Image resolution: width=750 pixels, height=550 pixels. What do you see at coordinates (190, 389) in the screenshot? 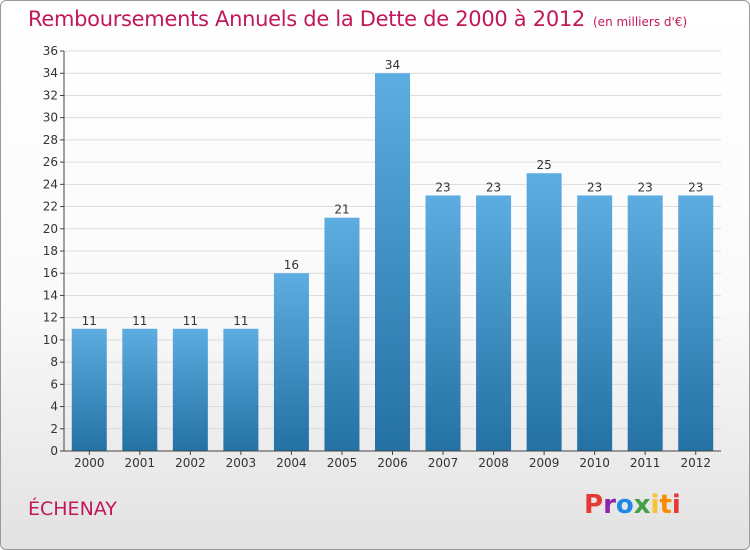
I see `bar-2002` at bounding box center [190, 389].